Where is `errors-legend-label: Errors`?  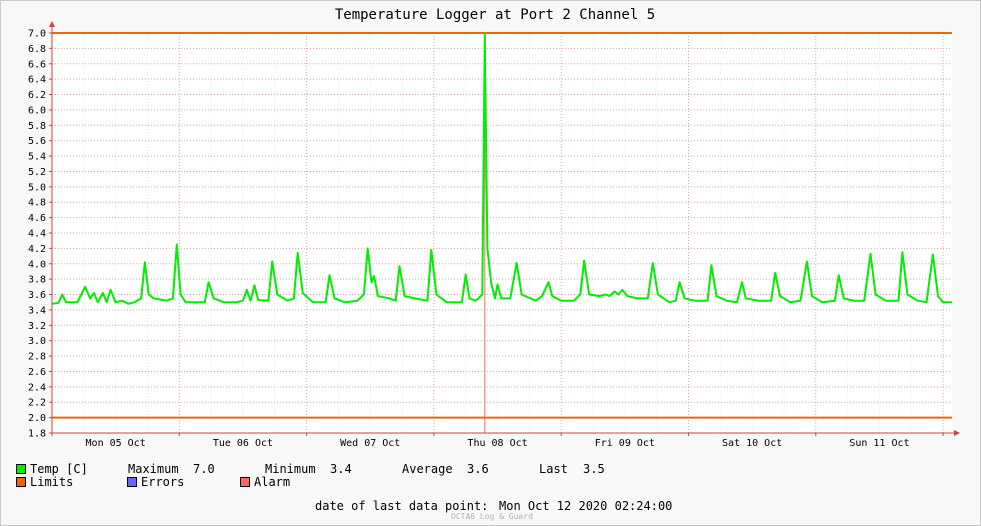 errors-legend-label: Errors is located at coordinates (163, 482).